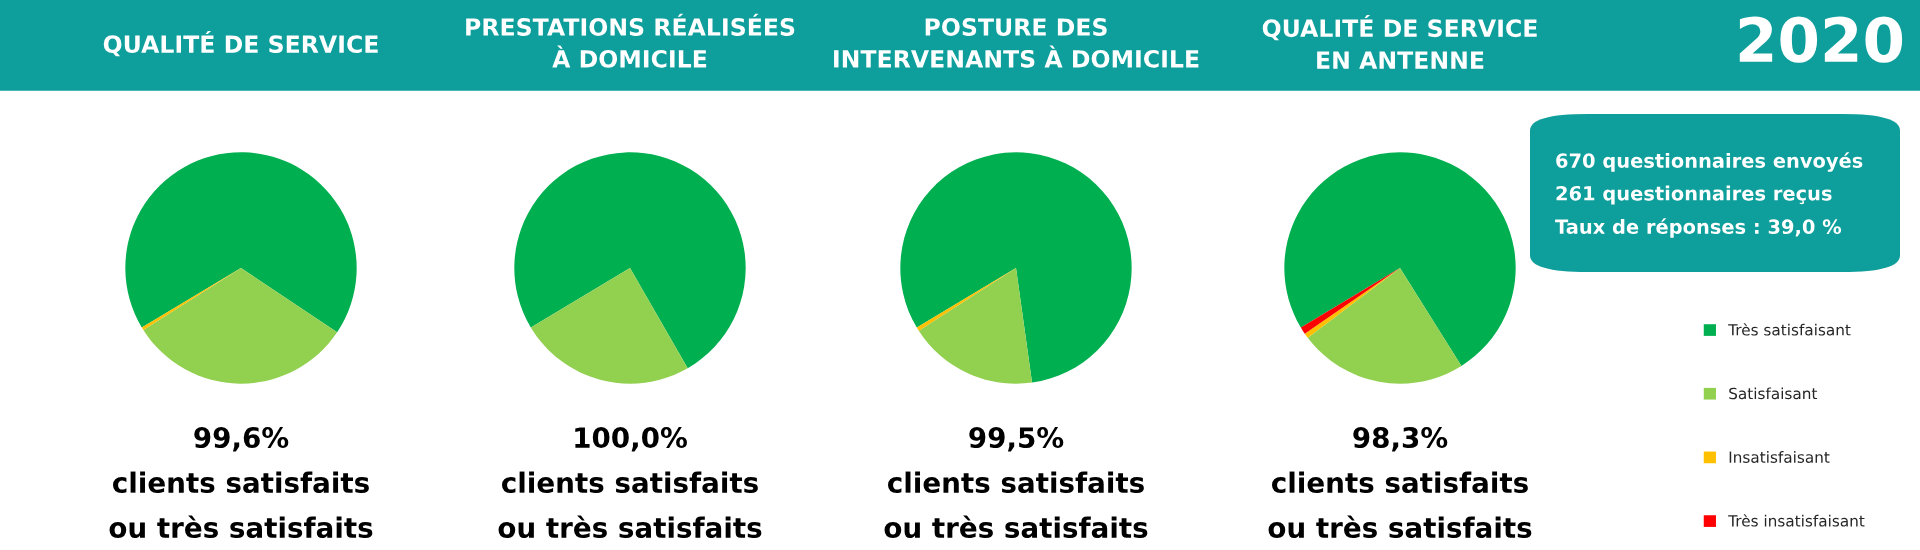  I want to click on text: 670 questionnaires envoyés, so click(1709, 162).